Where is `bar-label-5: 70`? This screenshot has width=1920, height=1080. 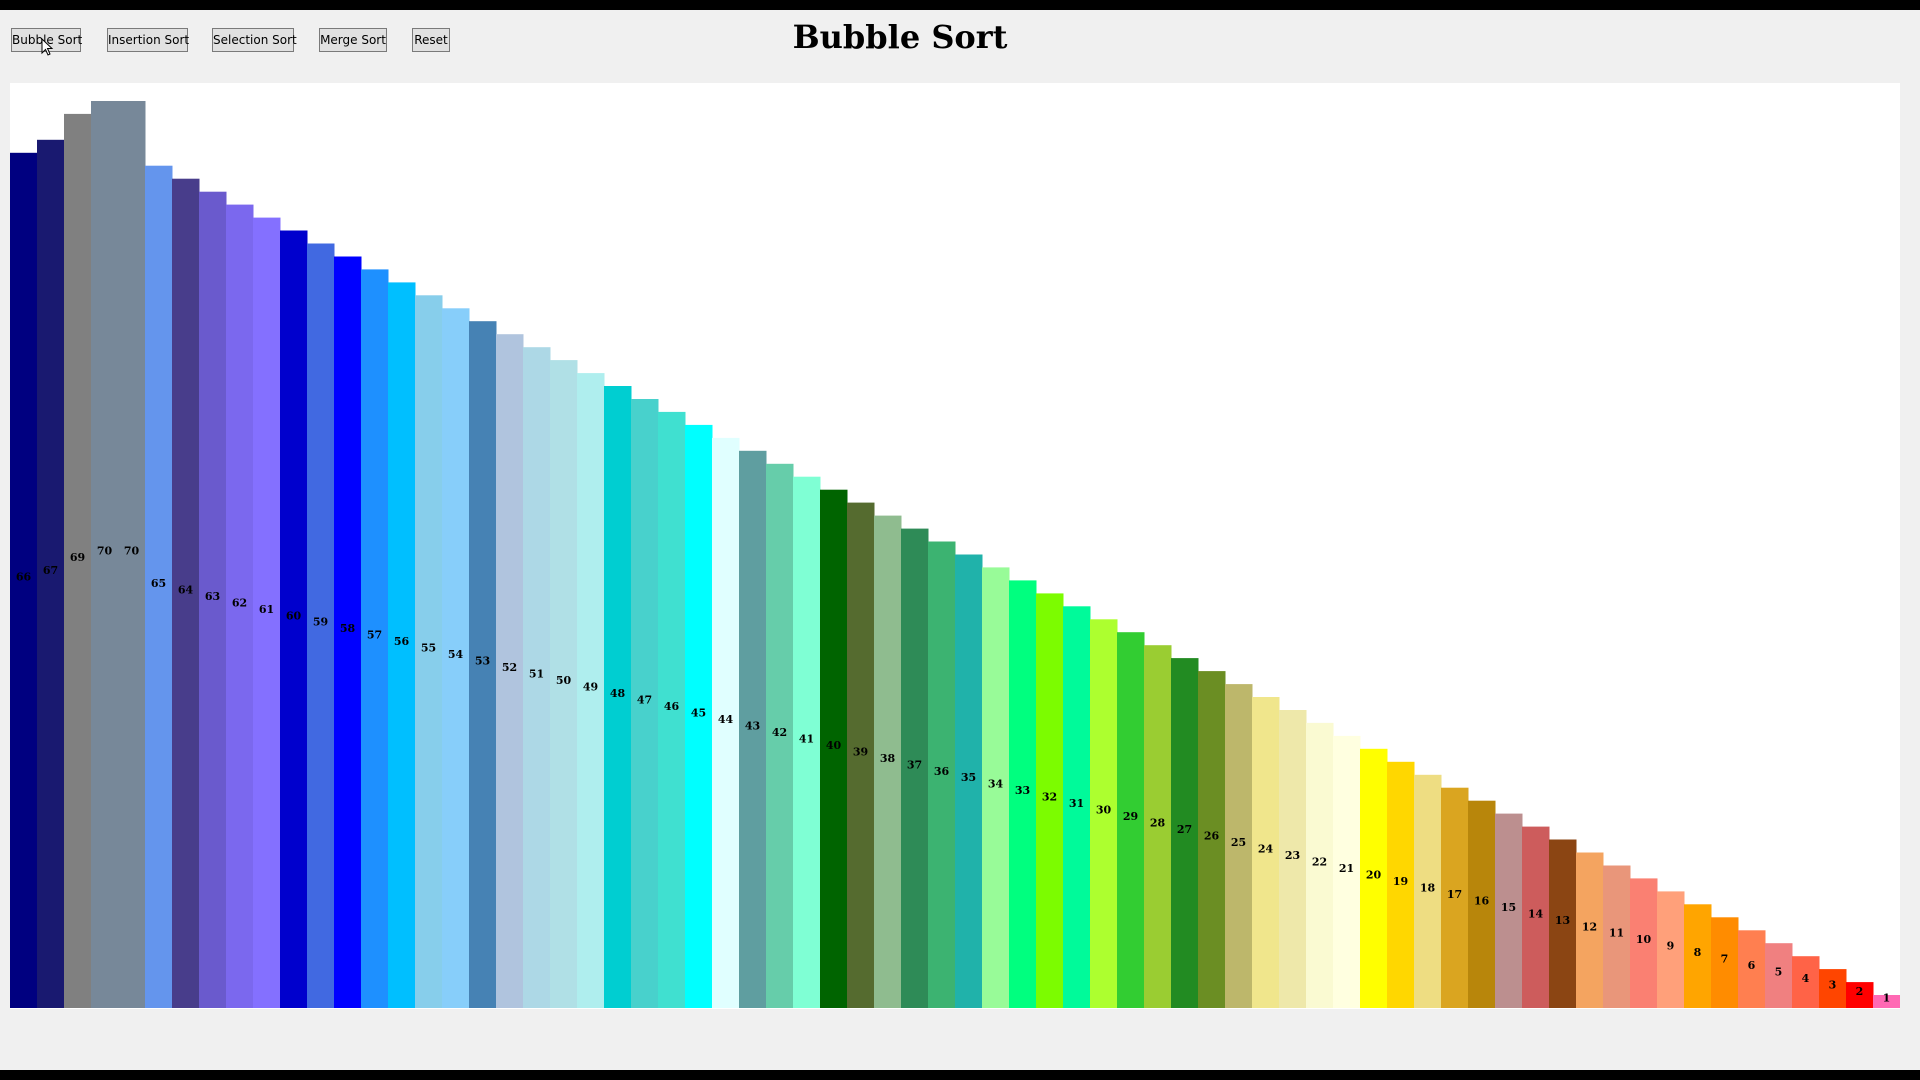
bar-label-5: 70 is located at coordinates (132, 551).